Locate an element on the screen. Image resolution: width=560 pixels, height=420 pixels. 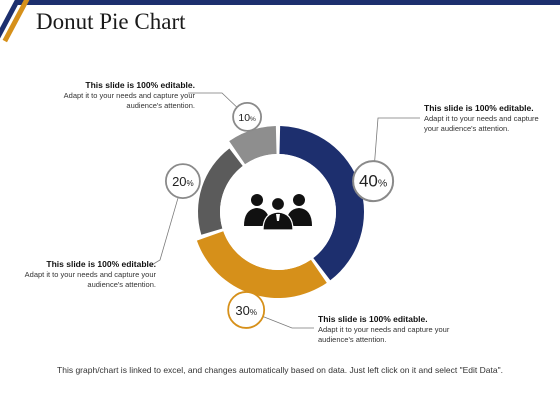
value-label: 20% is located at coordinates (183, 181).